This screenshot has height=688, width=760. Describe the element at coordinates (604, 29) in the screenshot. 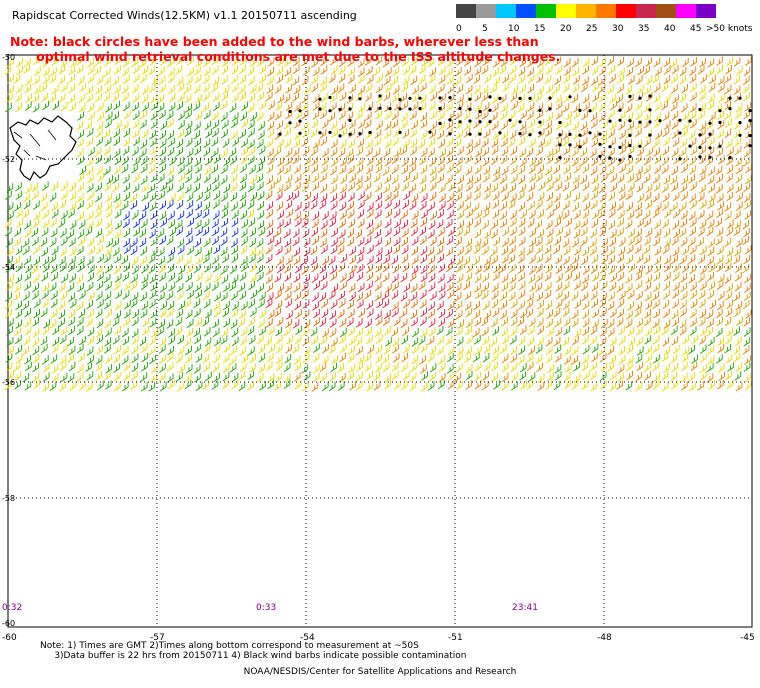

I see `legend-labels: 0 5 10 15 20 25 30 35 40 45 >50 knots` at that location.